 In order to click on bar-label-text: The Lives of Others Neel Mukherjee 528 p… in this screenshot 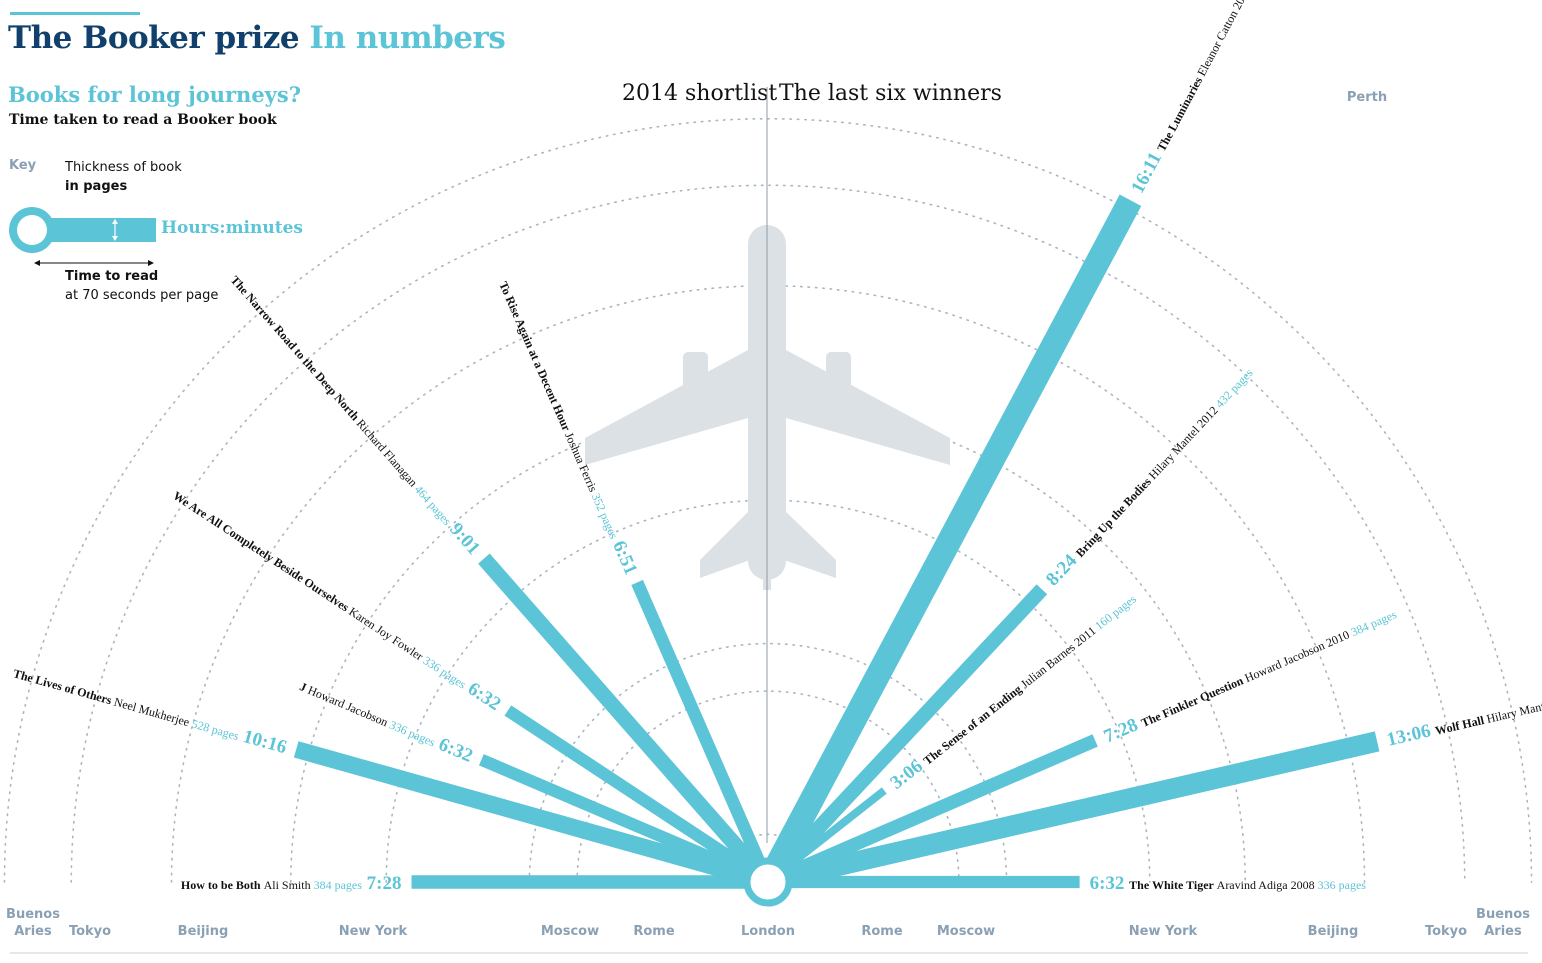, I will do `click(150, 710)`.